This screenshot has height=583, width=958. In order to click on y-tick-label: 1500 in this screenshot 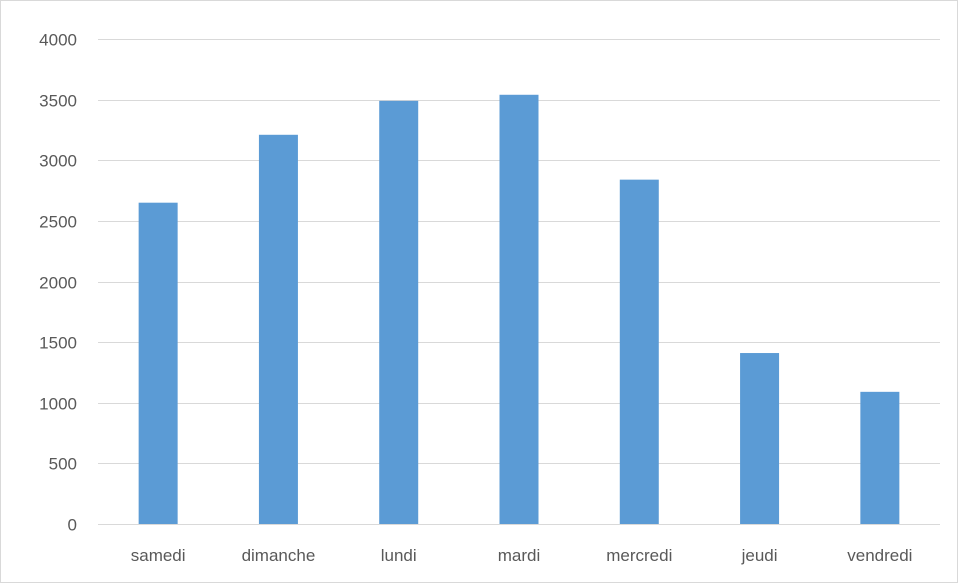, I will do `click(58, 343)`.